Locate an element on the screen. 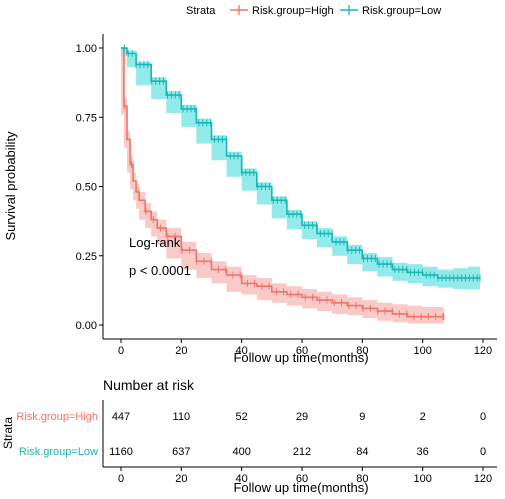 The height and width of the screenshot is (499, 505). risk-table-title: Number at risk is located at coordinates (149, 385).